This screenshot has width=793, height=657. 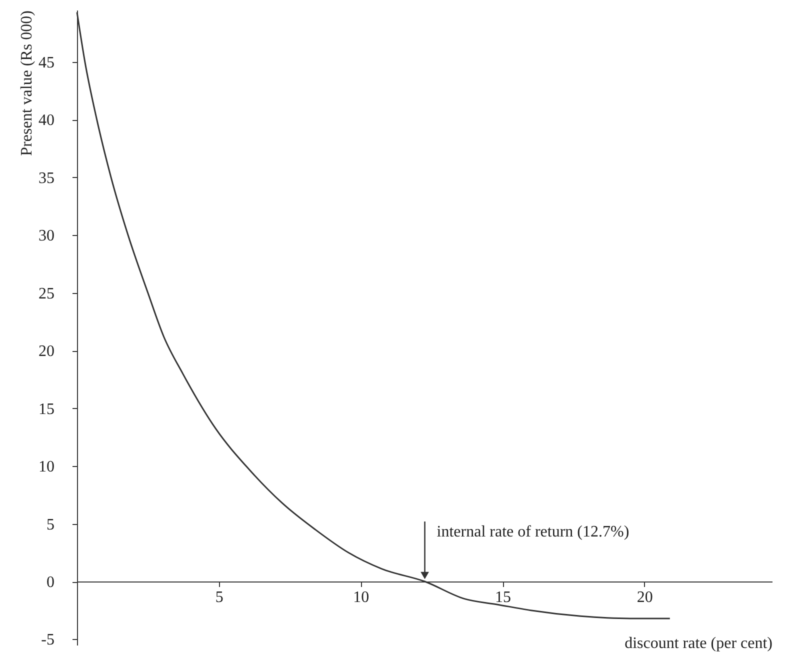 I want to click on x-axis-title: discount rate (per cent), so click(x=698, y=643).